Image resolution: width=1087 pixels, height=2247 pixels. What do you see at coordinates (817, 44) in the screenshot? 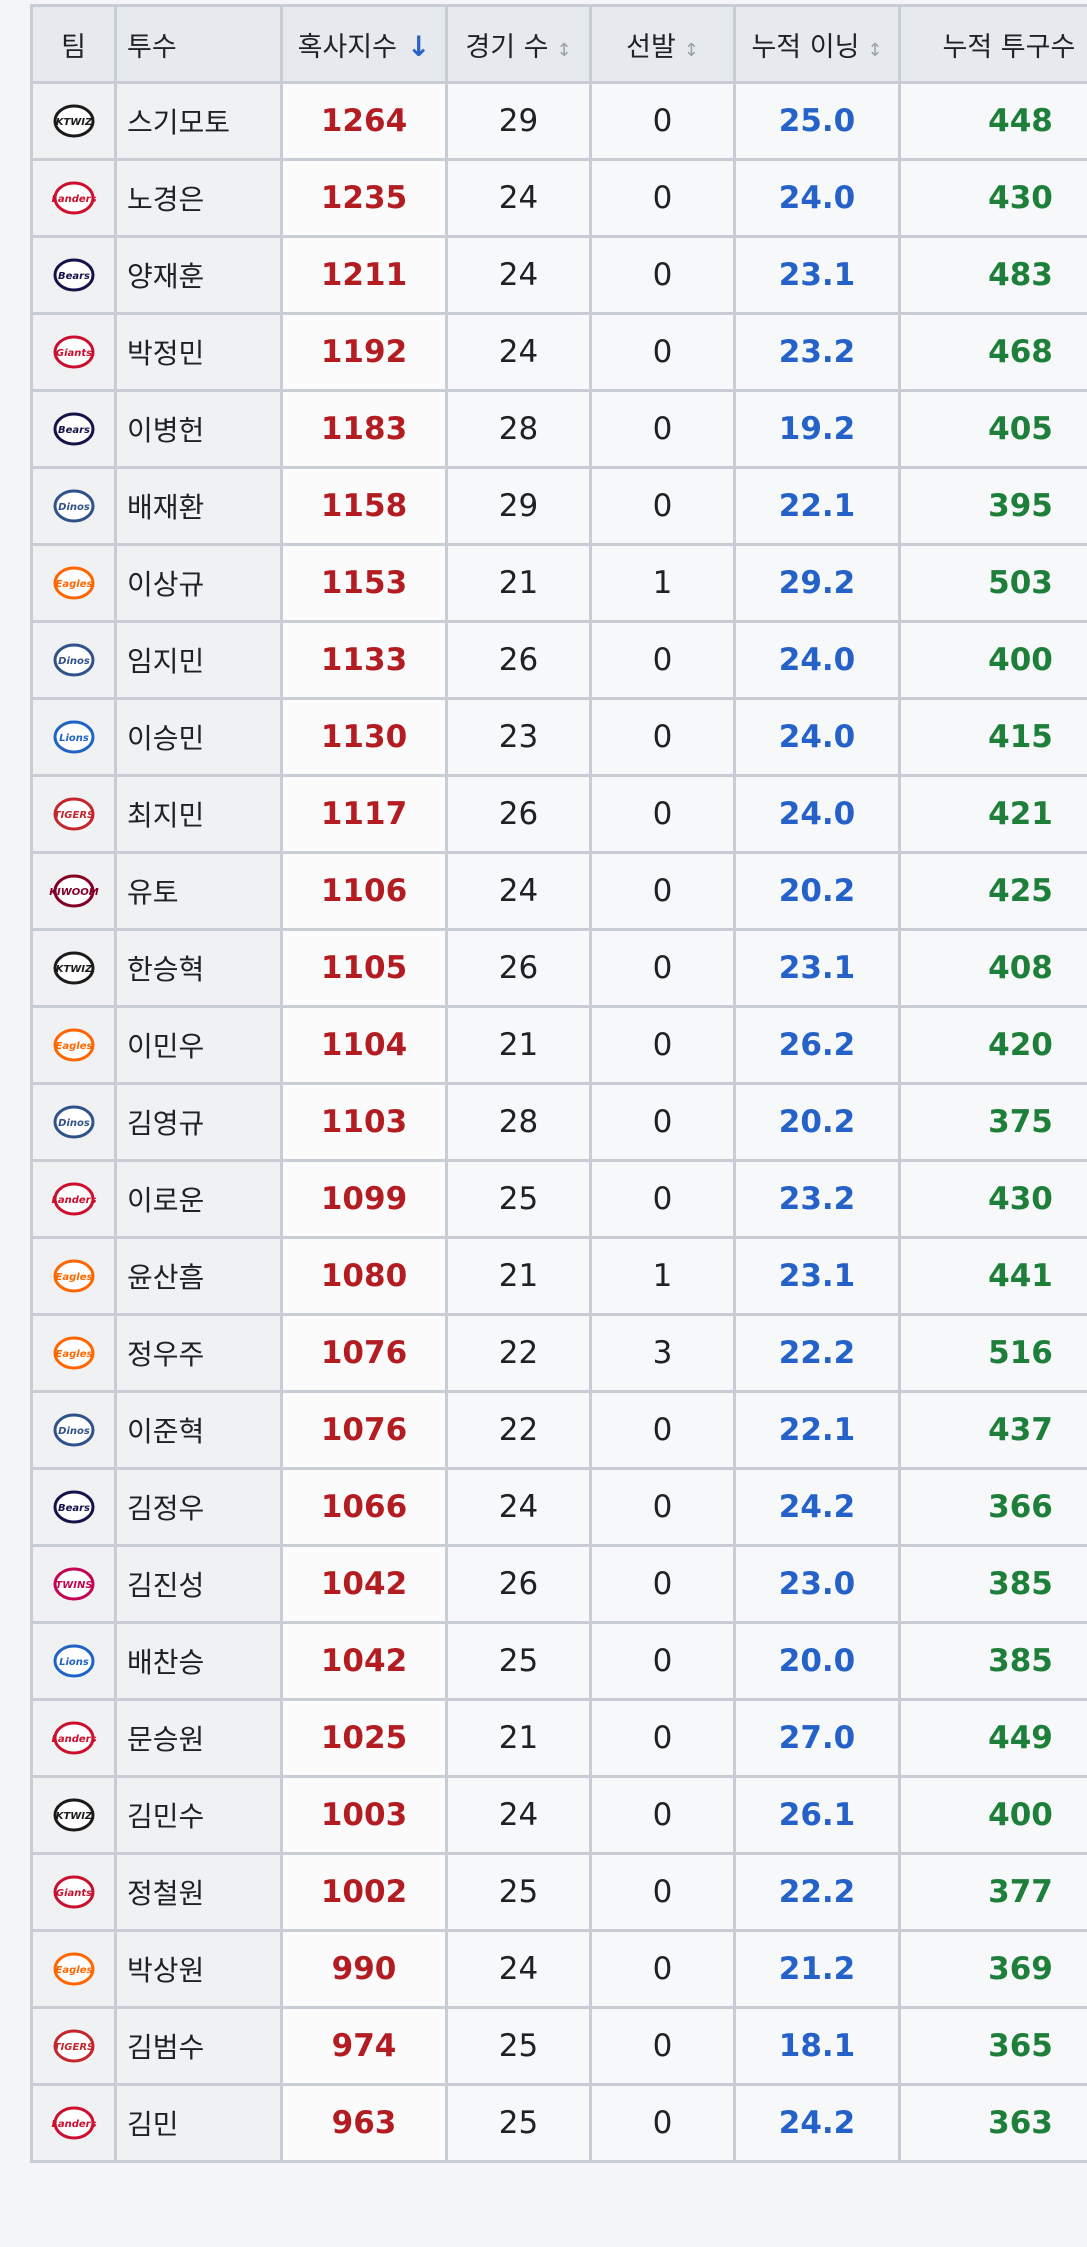
I see `header-innings: 누적 이닝 ↕` at bounding box center [817, 44].